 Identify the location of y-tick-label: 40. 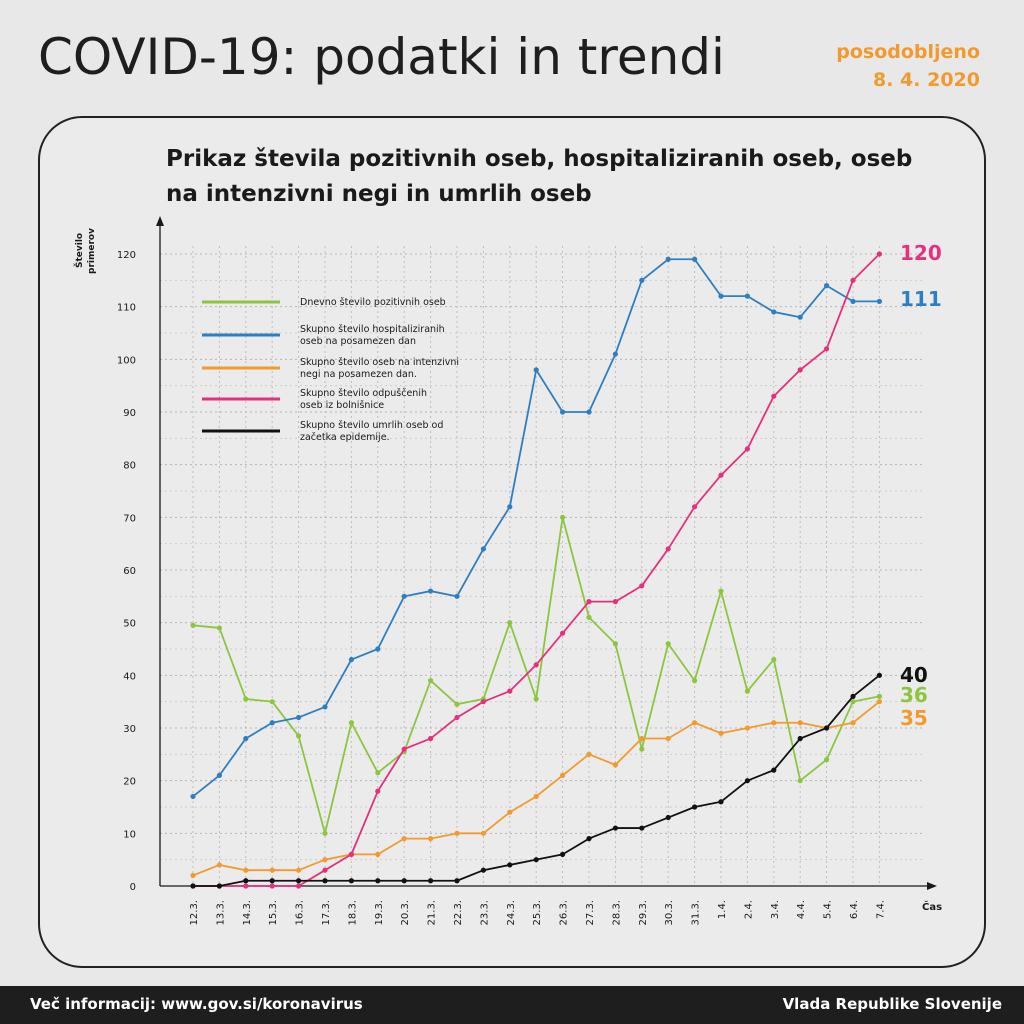
(129, 676).